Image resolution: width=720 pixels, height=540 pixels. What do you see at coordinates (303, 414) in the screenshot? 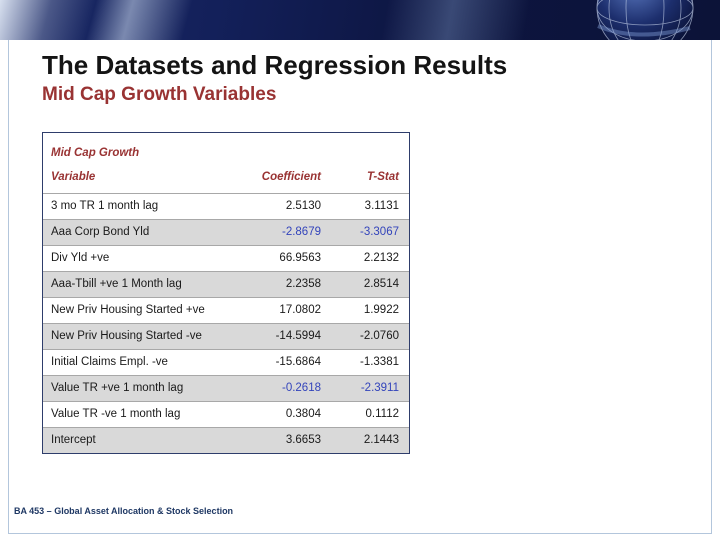
I see `coefficient-cell: 0.3804` at bounding box center [303, 414].